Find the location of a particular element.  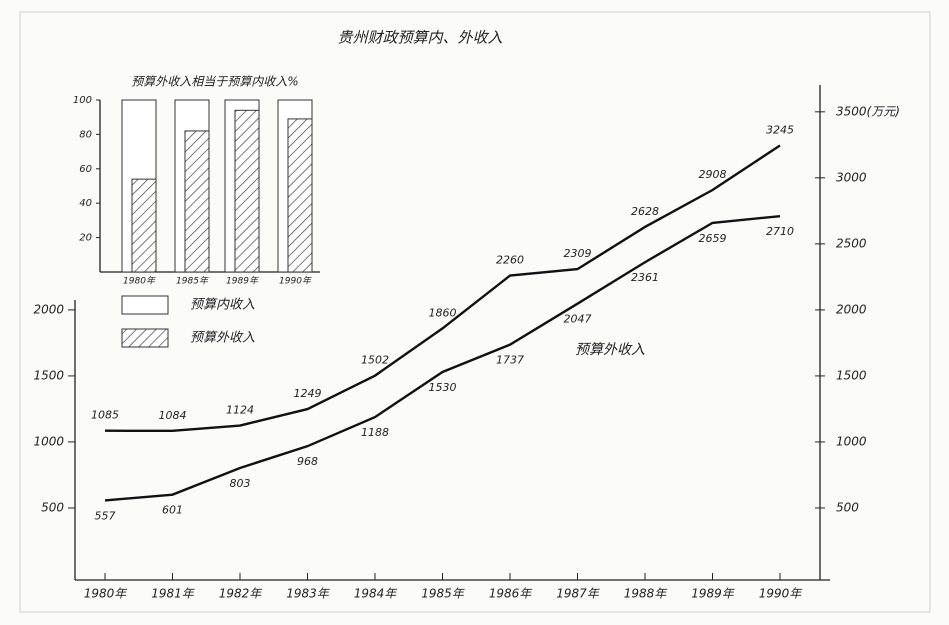

data-label: 2710 is located at coordinates (780, 231).